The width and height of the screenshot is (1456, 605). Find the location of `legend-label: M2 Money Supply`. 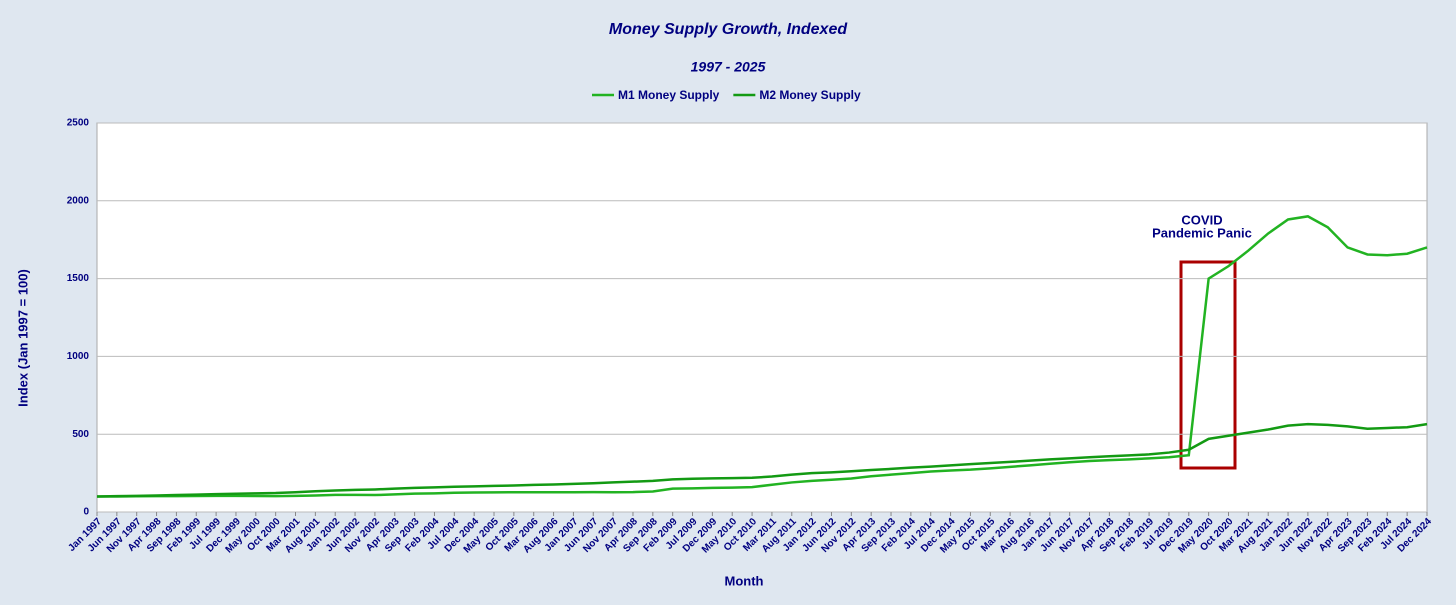

legend-label: M2 Money Supply is located at coordinates (810, 95).